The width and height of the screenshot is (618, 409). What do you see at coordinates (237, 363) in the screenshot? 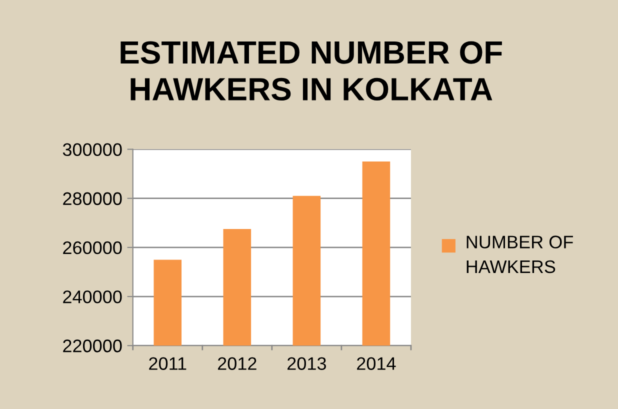
I see `x-tick-label: 2012` at bounding box center [237, 363].